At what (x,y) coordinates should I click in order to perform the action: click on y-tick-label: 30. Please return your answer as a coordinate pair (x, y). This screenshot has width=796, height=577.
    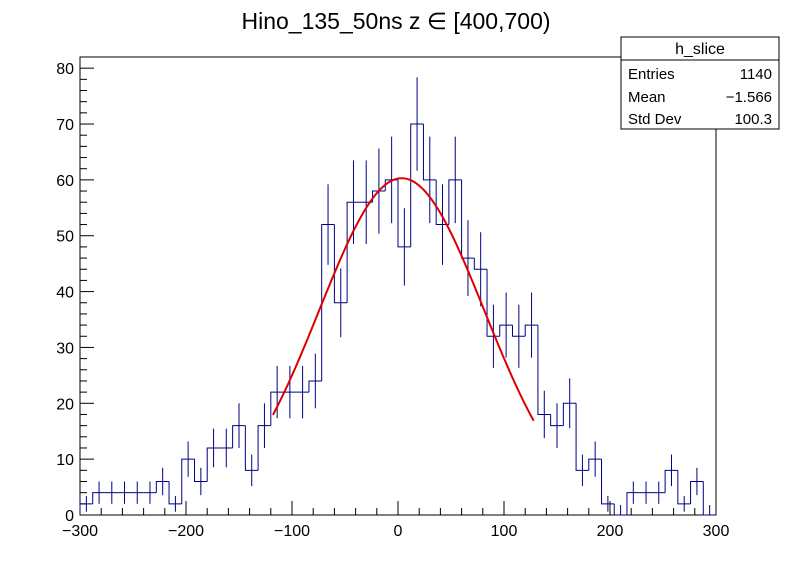
    Looking at the image, I should click on (65, 348).